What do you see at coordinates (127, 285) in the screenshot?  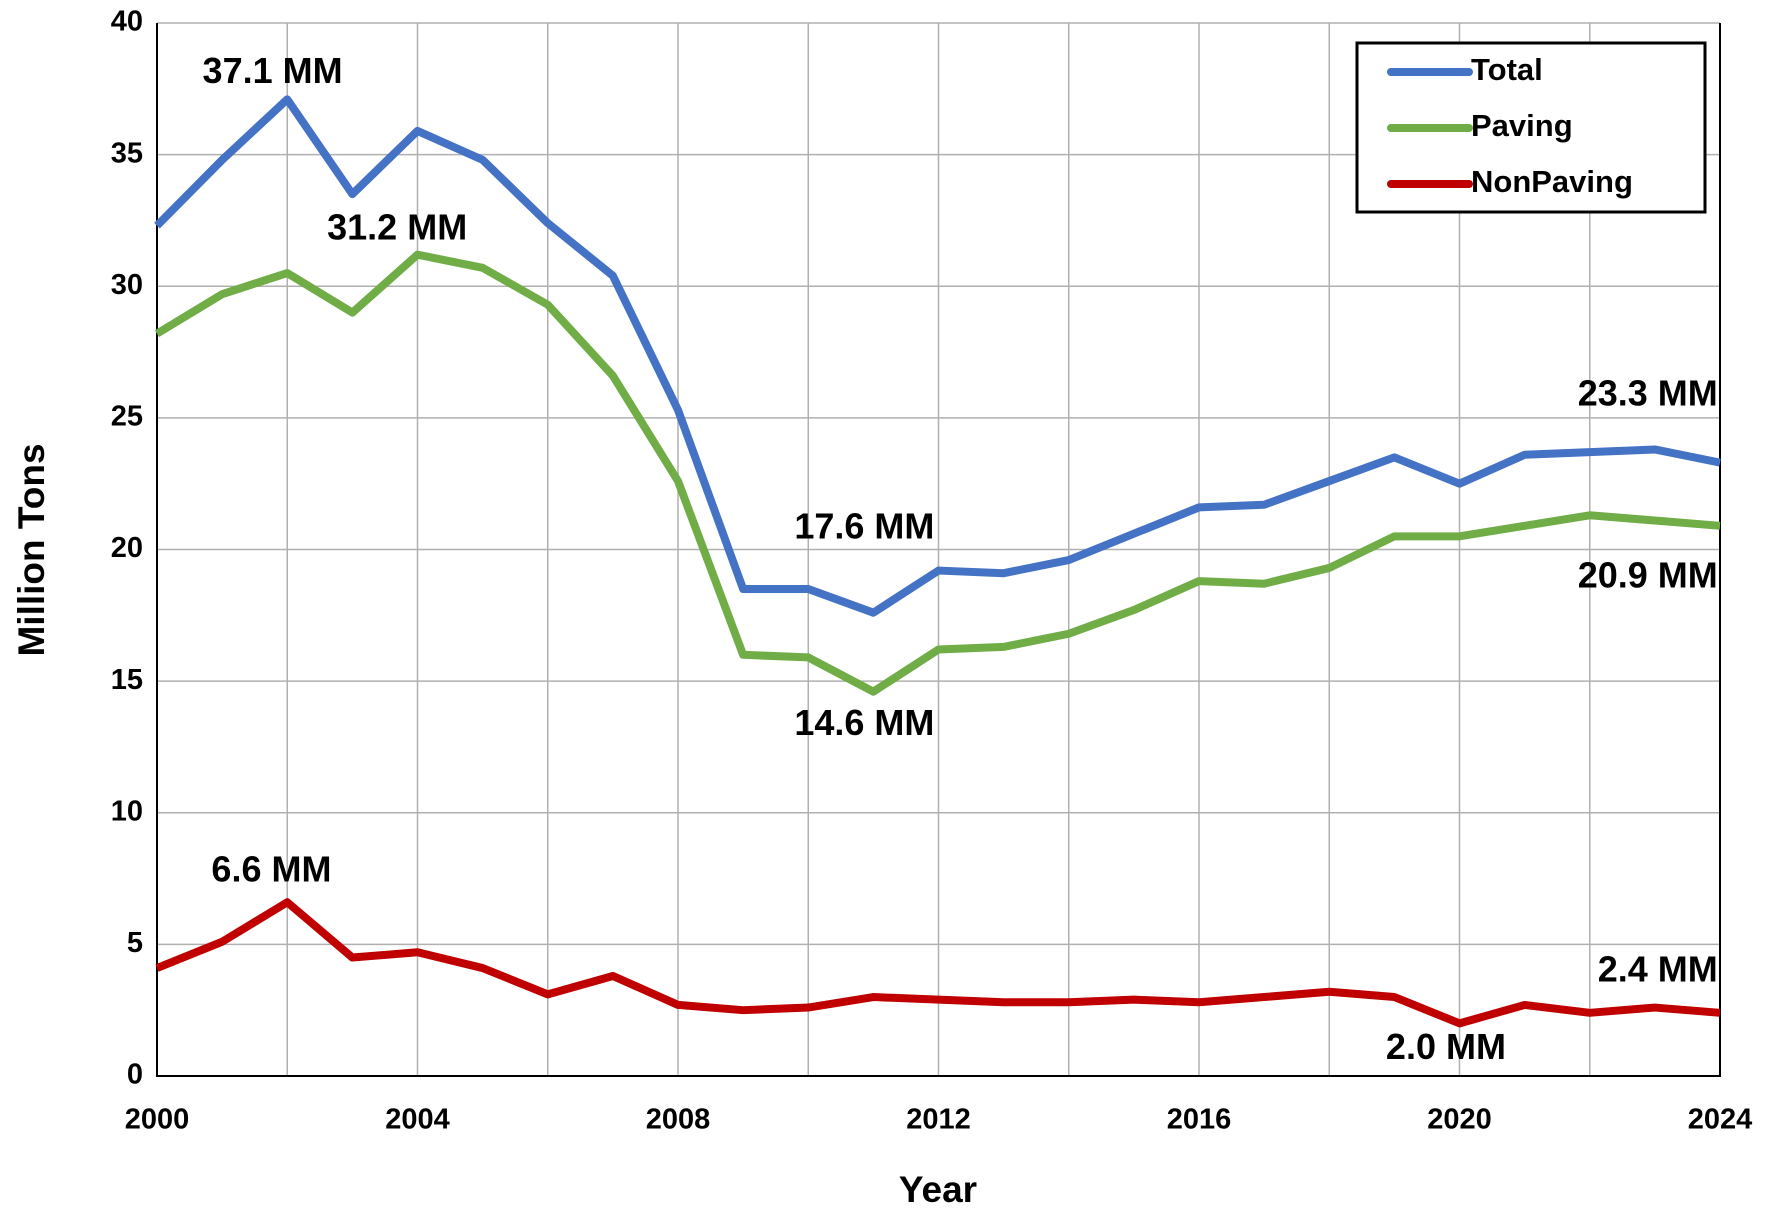 I see `y-tick-label: 30` at bounding box center [127, 285].